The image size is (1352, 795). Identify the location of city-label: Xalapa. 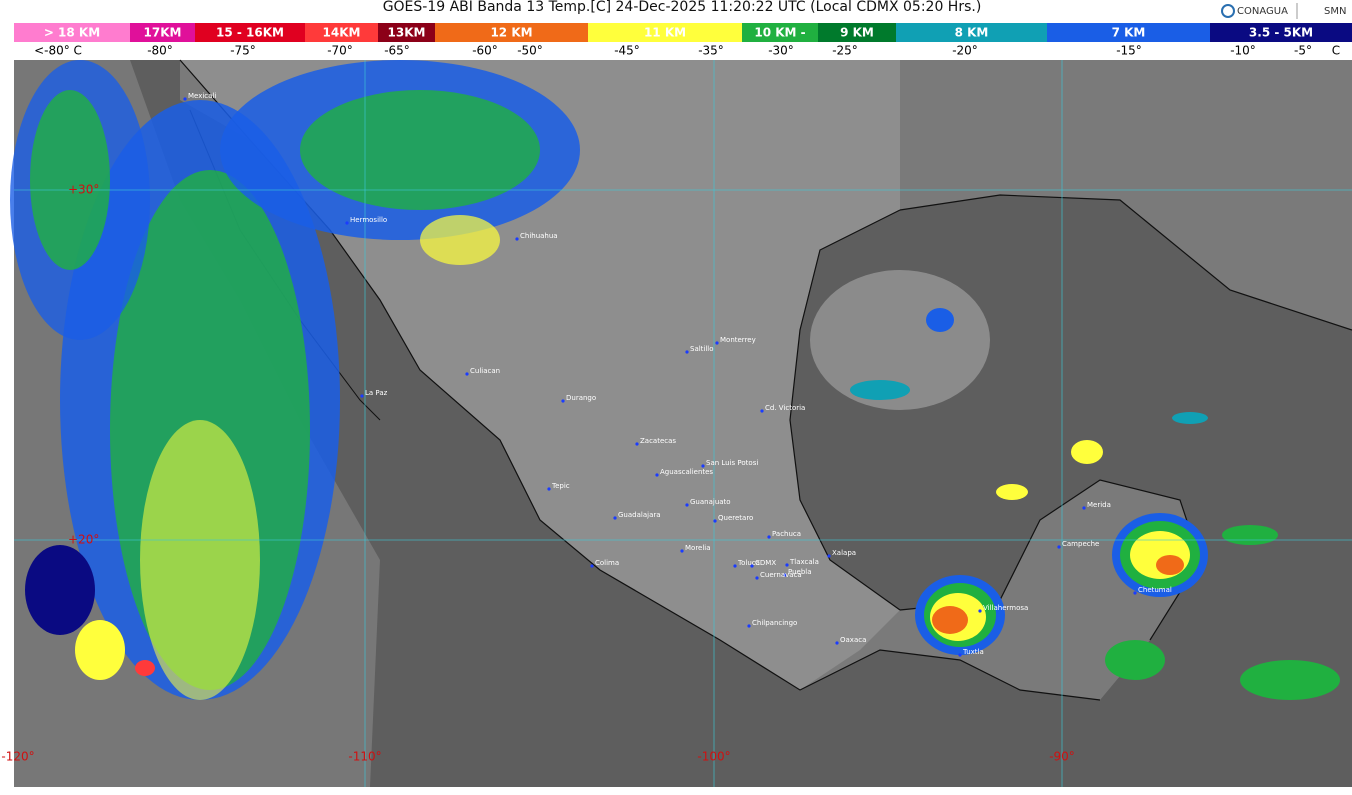
(844, 553).